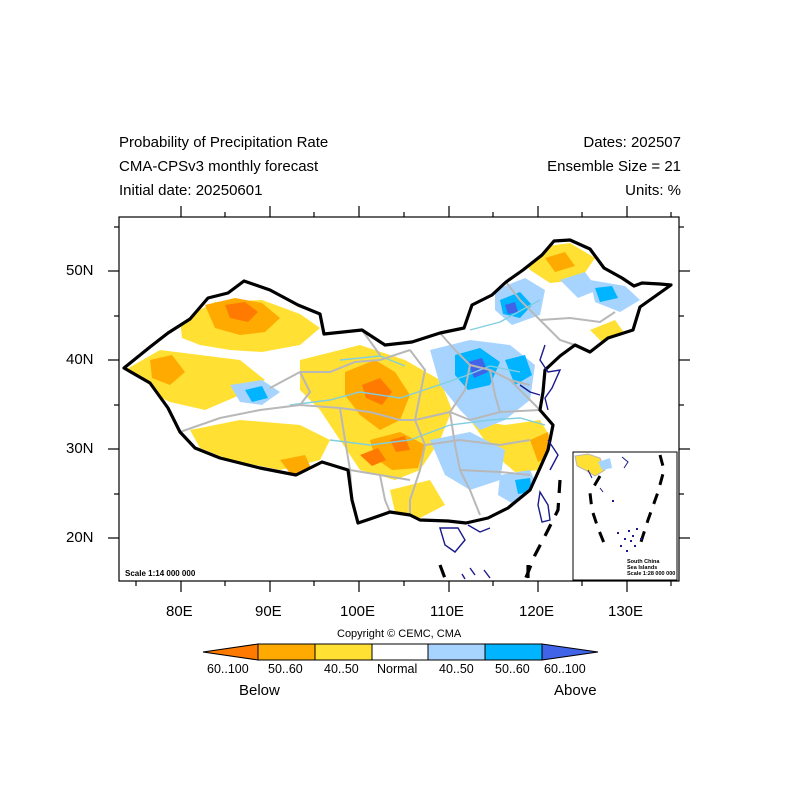 This screenshot has width=800, height=800. What do you see at coordinates (651, 574) in the screenshot?
I see `inset-scale-label: Scale 1:28 000 000` at bounding box center [651, 574].